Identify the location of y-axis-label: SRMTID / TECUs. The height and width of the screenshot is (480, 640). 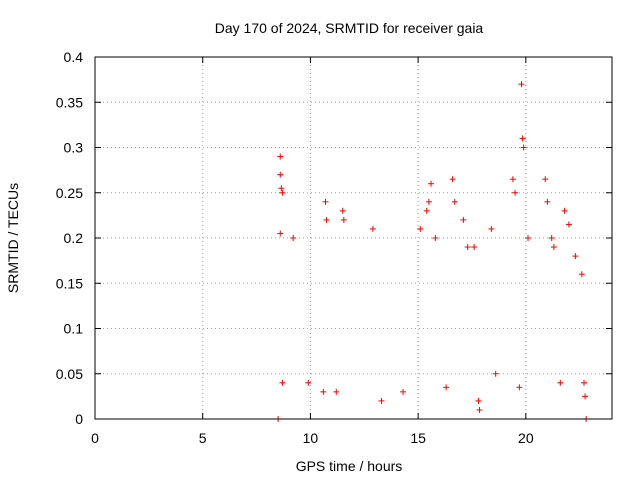
(13, 238).